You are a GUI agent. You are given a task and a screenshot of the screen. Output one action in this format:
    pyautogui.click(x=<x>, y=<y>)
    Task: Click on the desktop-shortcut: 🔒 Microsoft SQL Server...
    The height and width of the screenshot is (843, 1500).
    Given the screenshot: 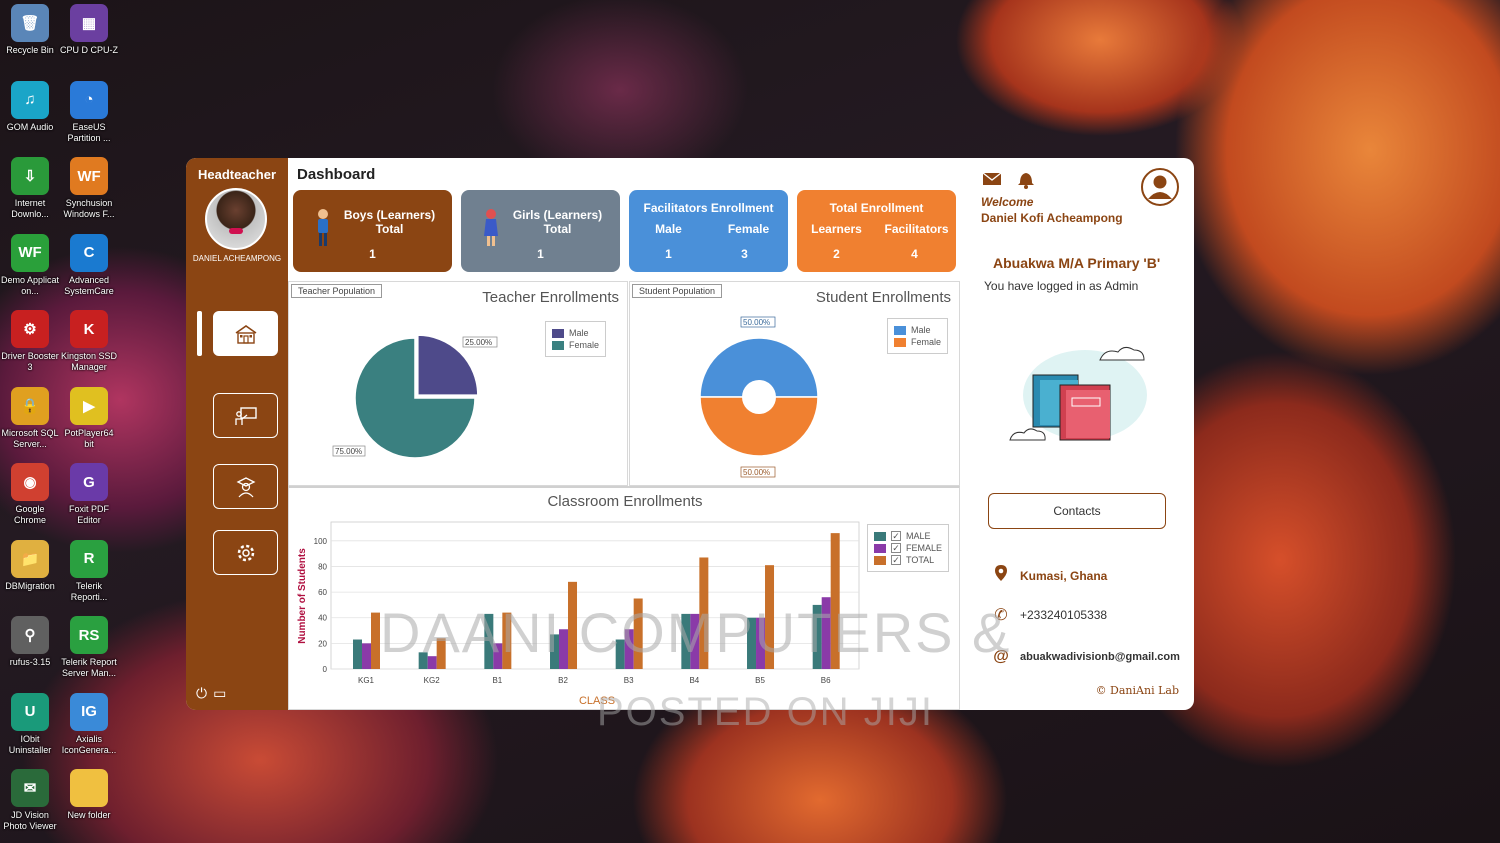 What is the action you would take?
    pyautogui.click(x=30, y=418)
    